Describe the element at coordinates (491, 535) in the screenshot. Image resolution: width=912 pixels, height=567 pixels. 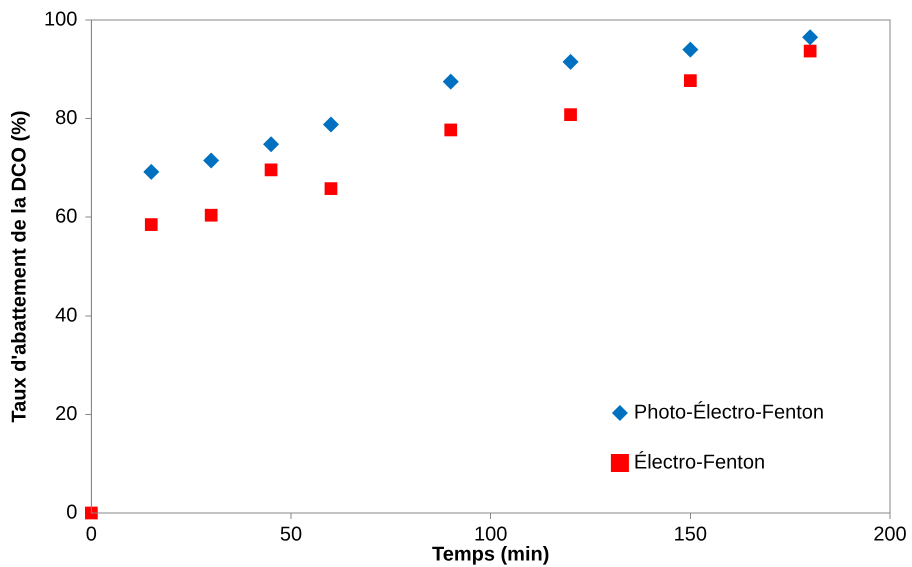
I see `x-tick-label: 100` at that location.